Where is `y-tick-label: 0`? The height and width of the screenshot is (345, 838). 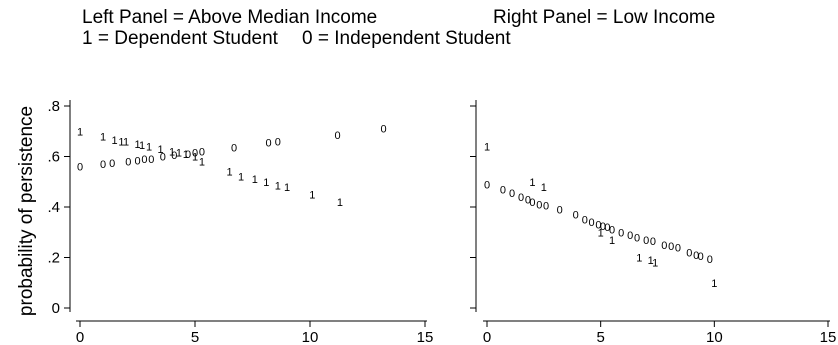 y-tick-label: 0 is located at coordinates (56, 308).